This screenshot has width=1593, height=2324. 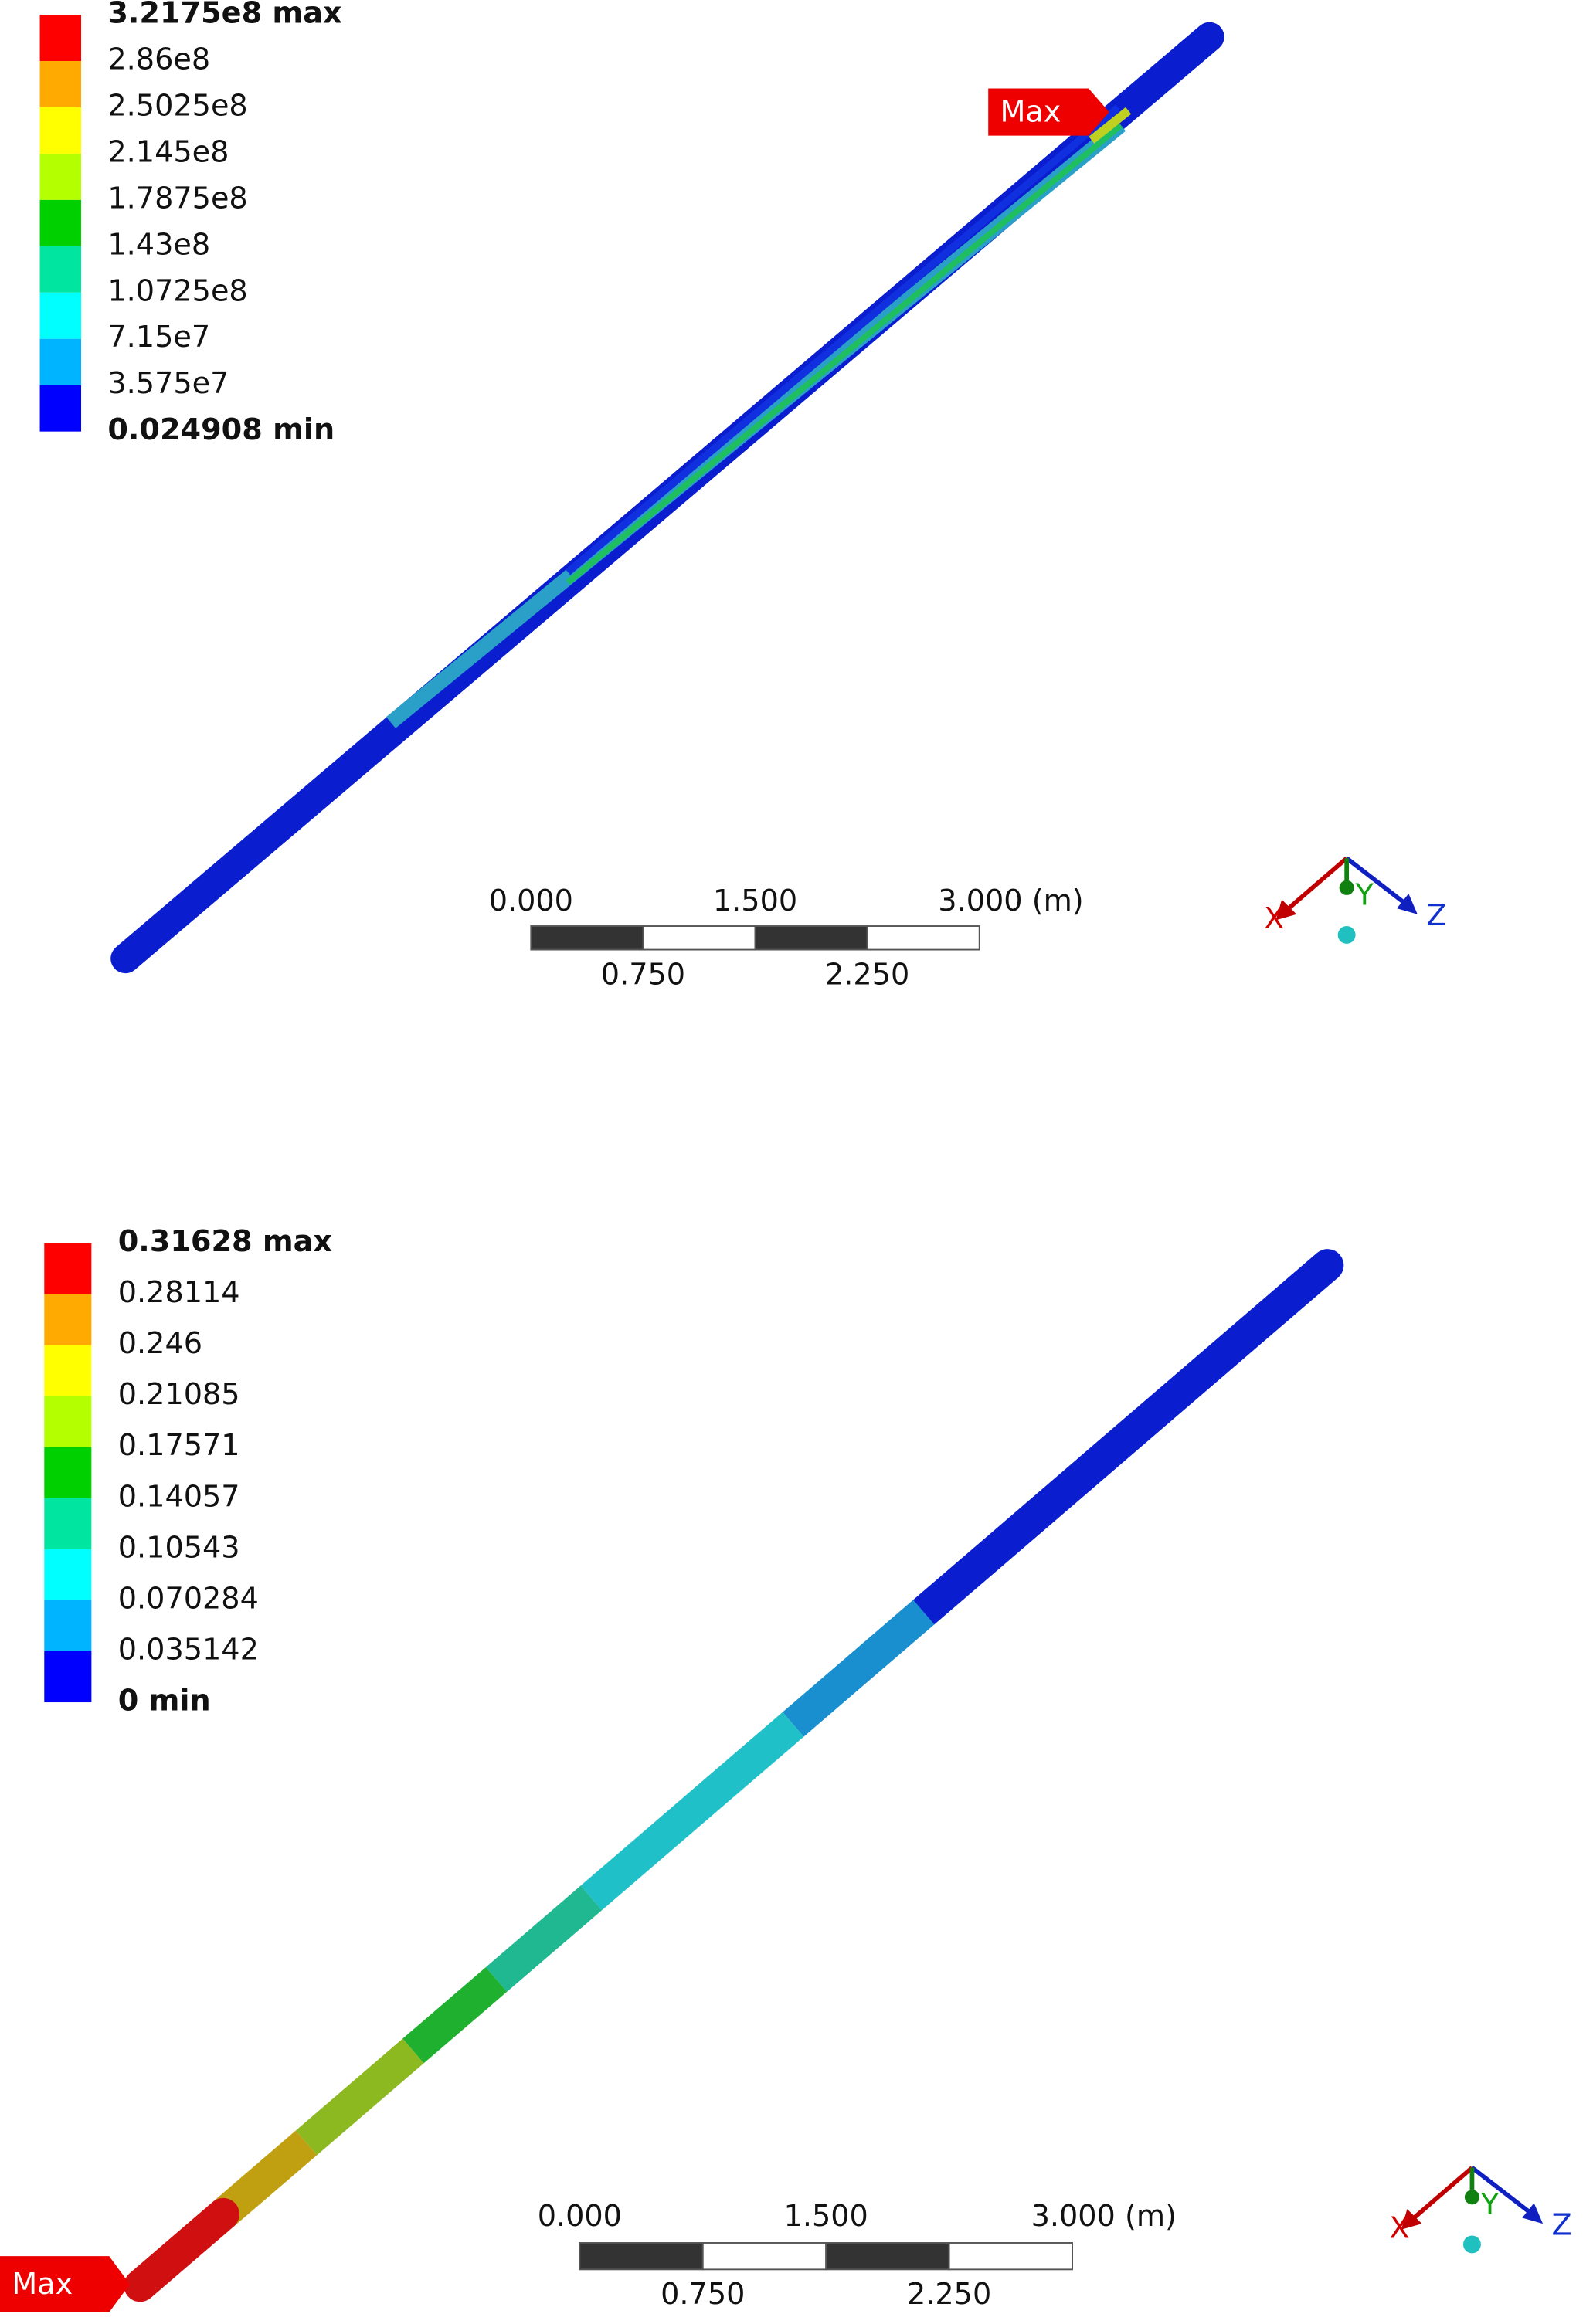 I want to click on legend-label: 3.2175e8 max, so click(x=224, y=15).